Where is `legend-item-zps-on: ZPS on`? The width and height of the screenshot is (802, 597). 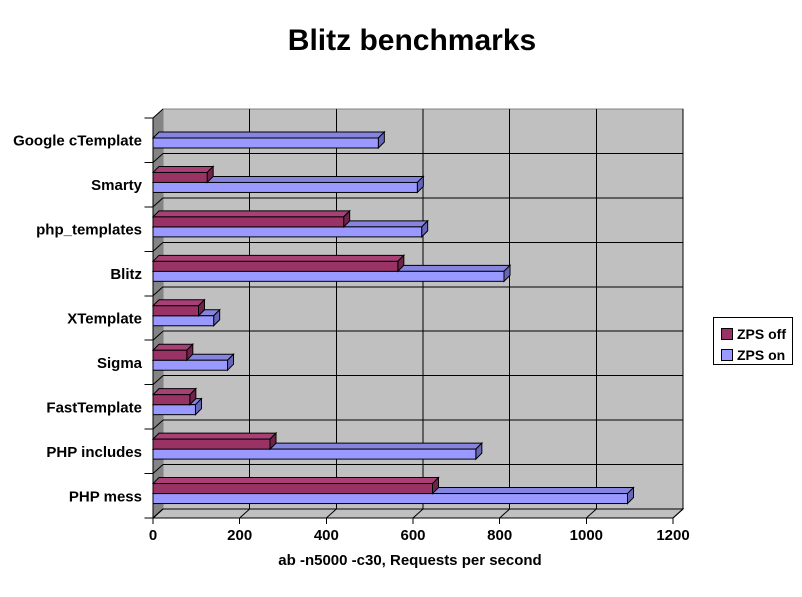 legend-item-zps-on: ZPS on is located at coordinates (756, 354).